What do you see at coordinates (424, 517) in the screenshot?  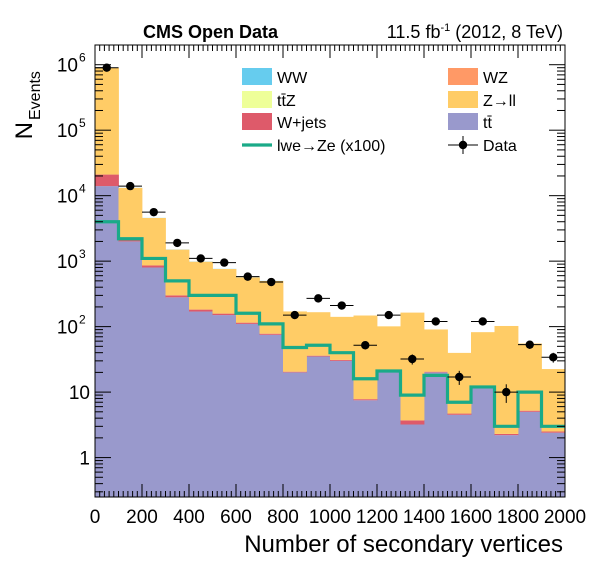 I see `x-tick-label: 1400` at bounding box center [424, 517].